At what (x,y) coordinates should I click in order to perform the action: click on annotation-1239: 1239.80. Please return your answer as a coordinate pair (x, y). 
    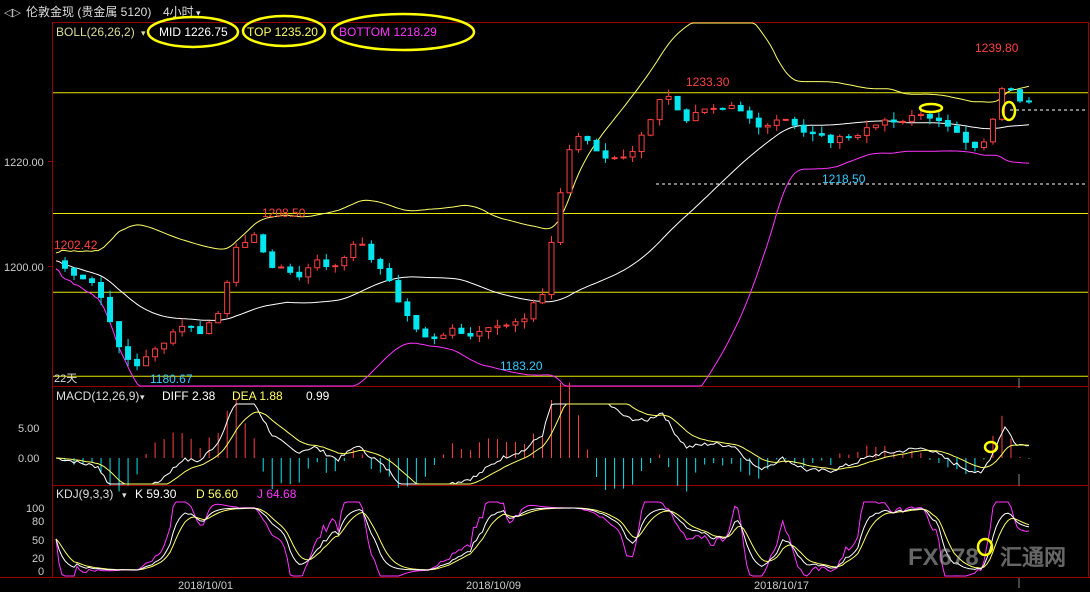
    Looking at the image, I should click on (997, 48).